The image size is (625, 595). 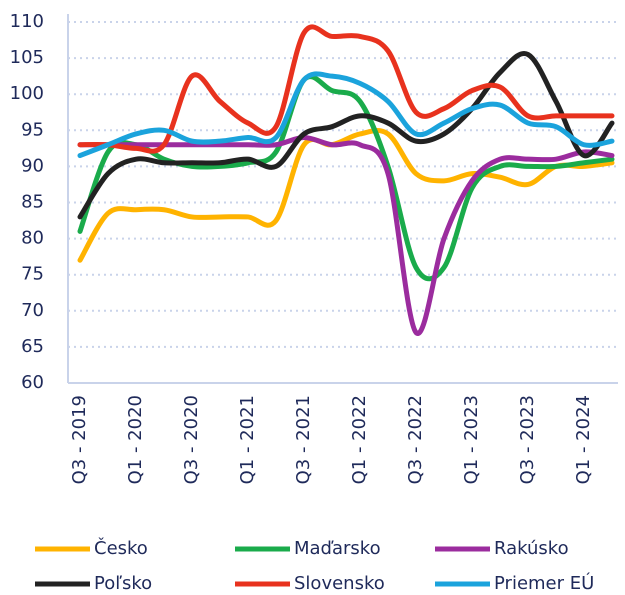 I want to click on legend-label: Rakúsko, so click(x=531, y=548).